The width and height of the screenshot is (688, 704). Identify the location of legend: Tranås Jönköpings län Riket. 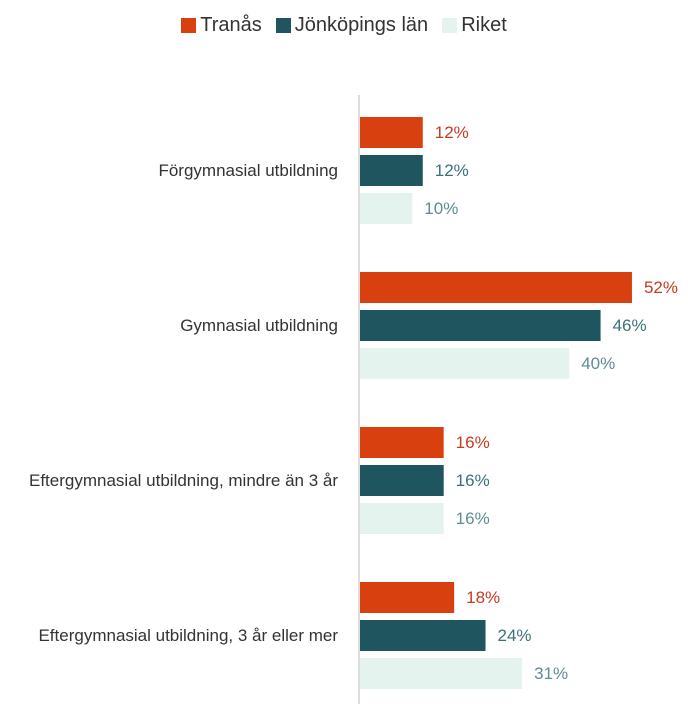
(344, 25).